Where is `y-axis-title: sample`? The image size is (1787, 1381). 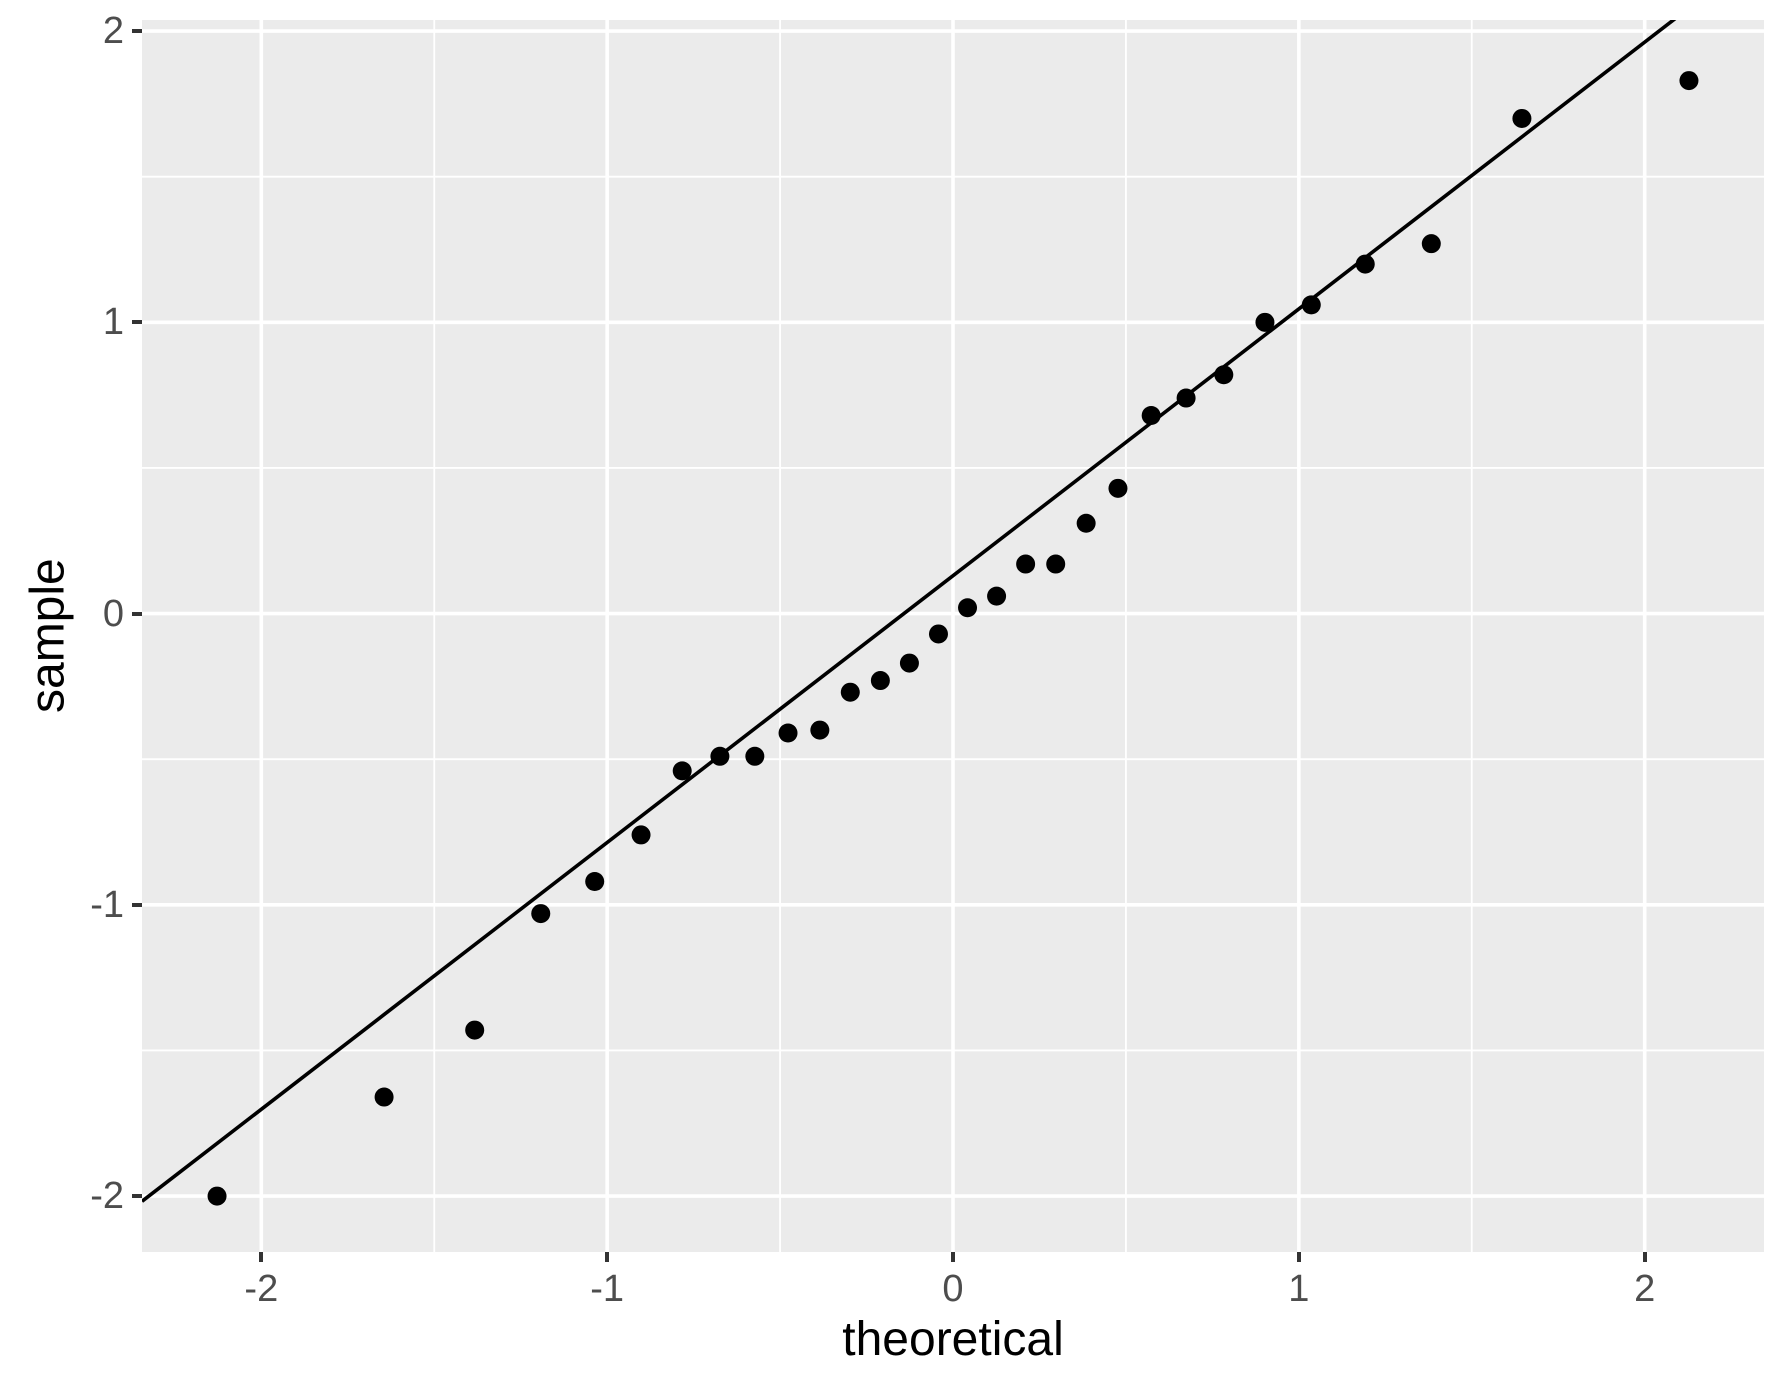
y-axis-title: sample is located at coordinates (48, 636).